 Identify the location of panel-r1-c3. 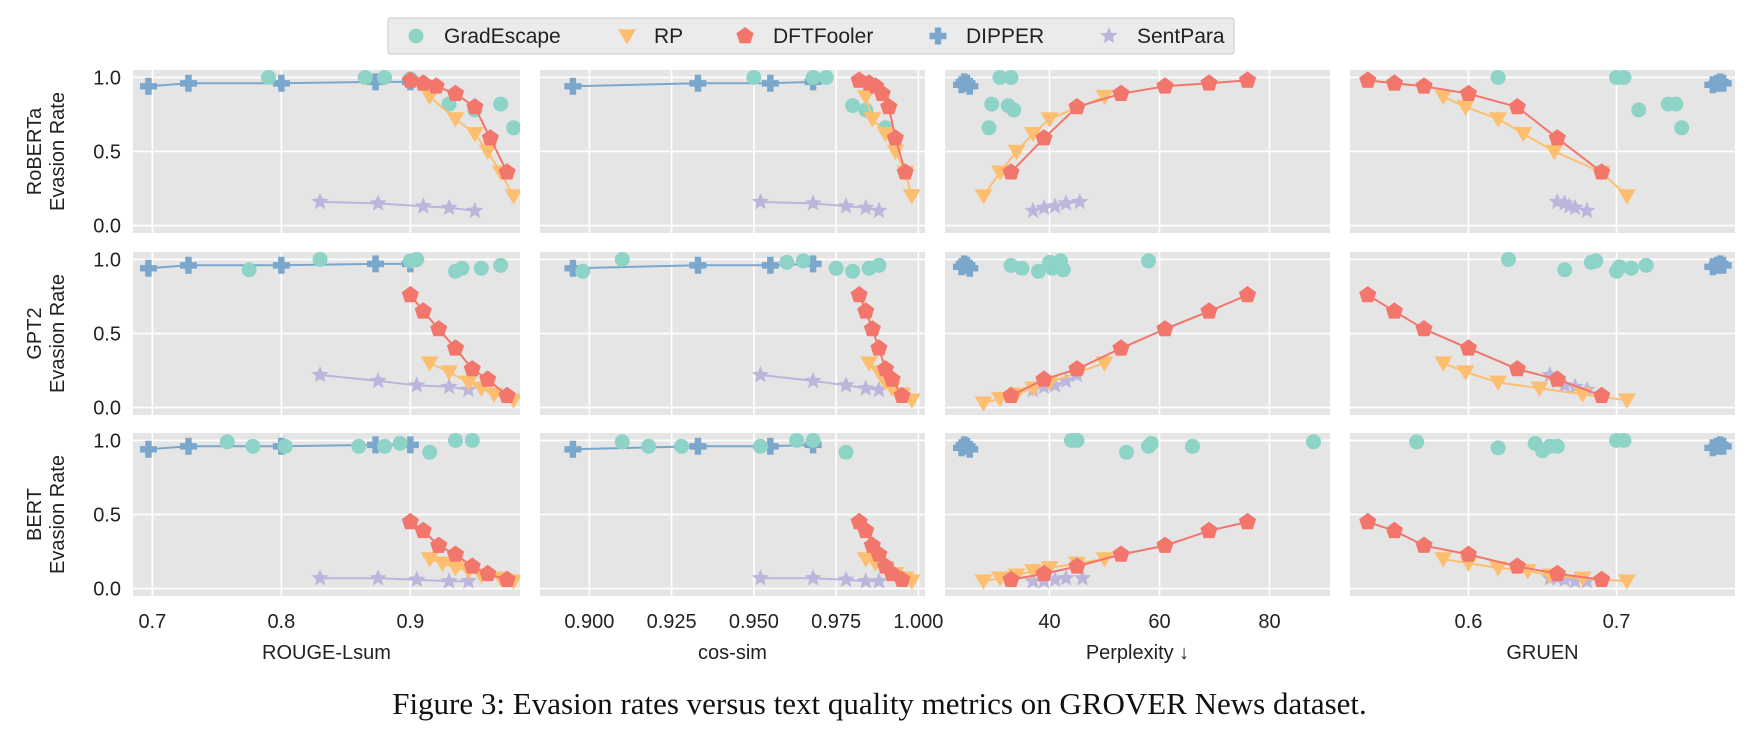
(1542, 333).